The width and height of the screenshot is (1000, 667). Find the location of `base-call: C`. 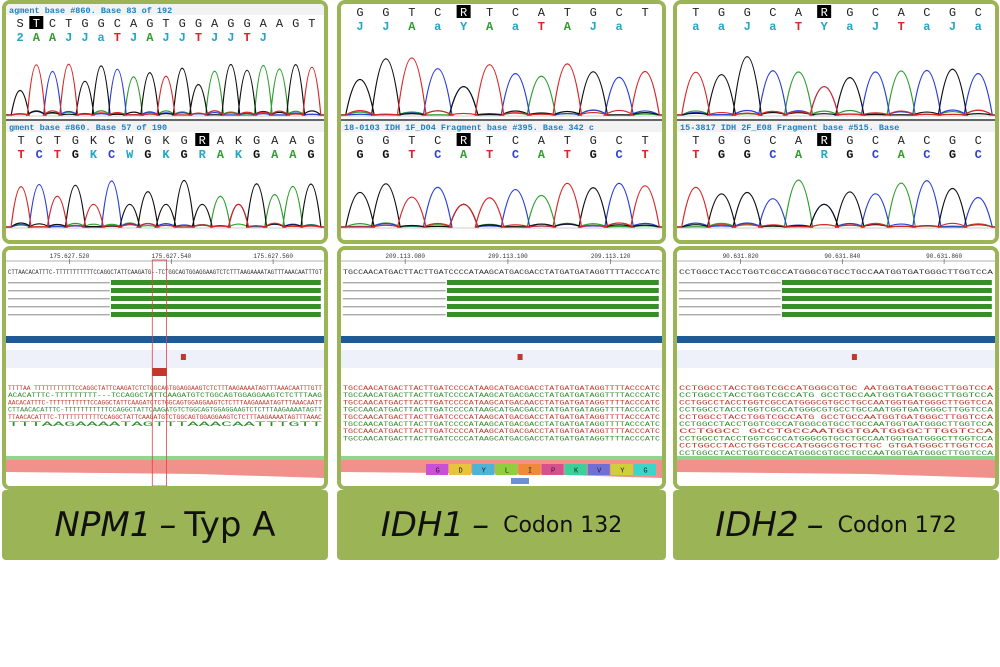

base-call: C is located at coordinates (926, 155).